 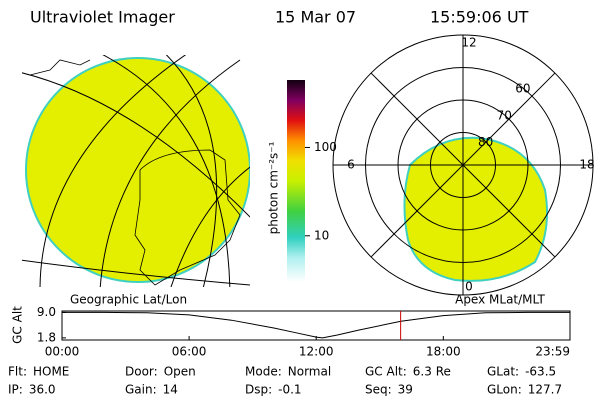 I want to click on title: Ultraviolet Imager, so click(x=102, y=17).